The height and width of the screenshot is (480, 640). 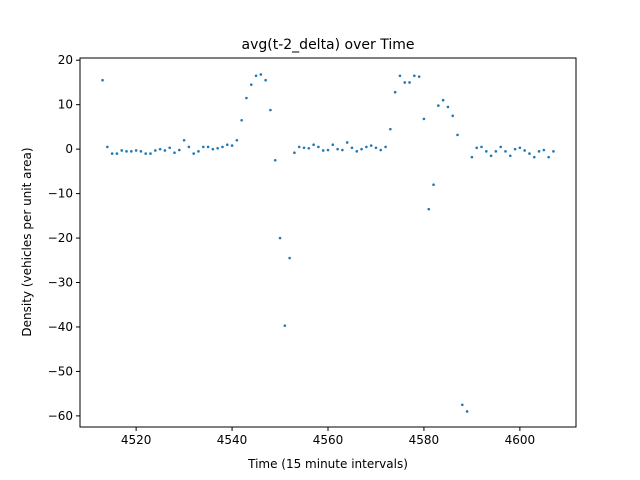 I want to click on y-axis-ticks: 20 10 0 −10 −20 −30 −40 −50 −60, so click(x=64, y=238).